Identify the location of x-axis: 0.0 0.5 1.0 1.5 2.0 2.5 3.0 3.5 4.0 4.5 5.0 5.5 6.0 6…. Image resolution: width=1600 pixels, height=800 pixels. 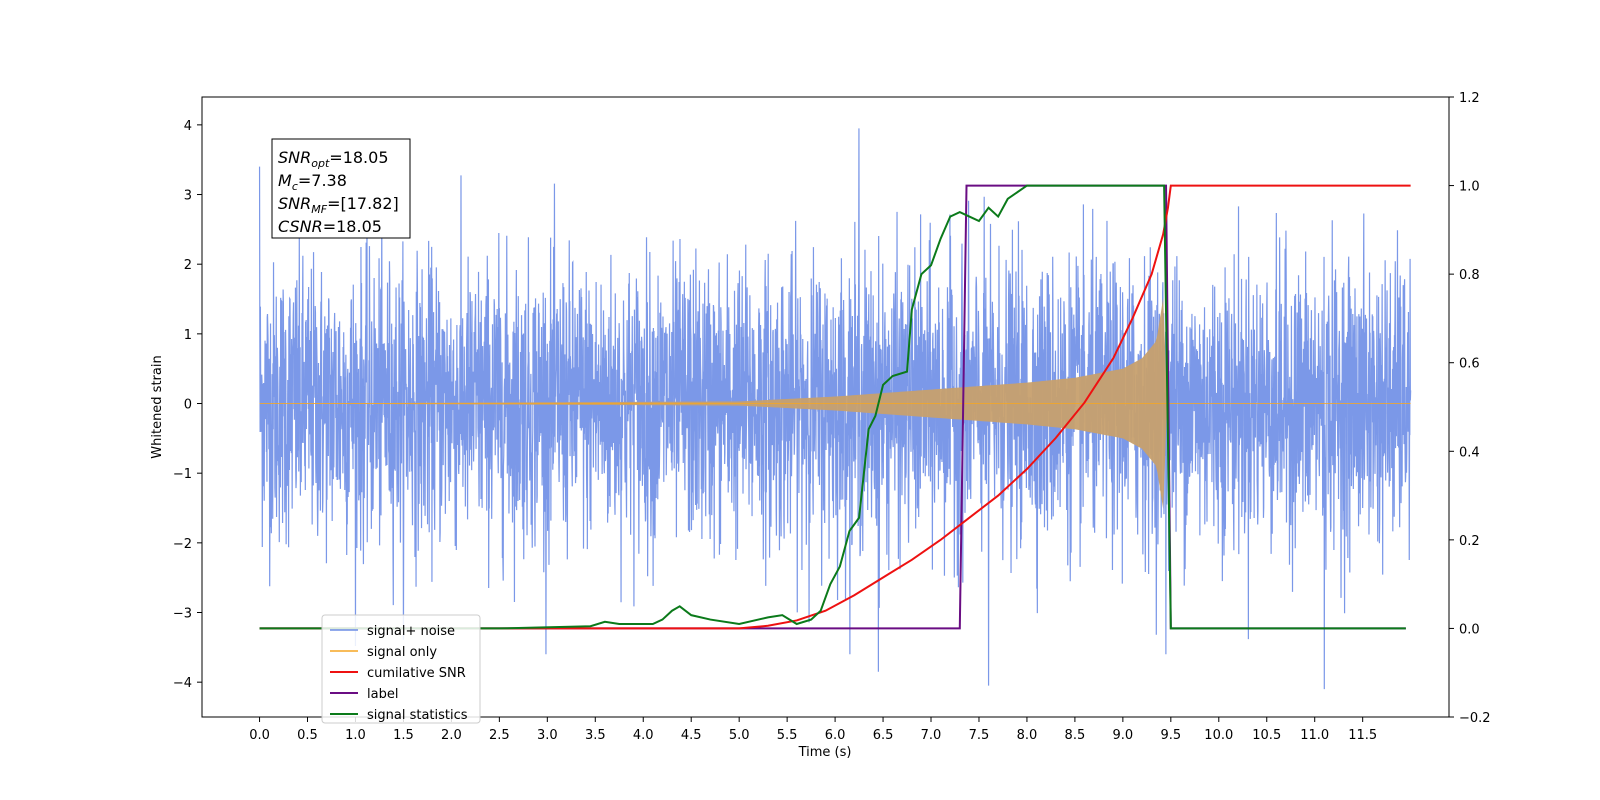
(813, 730).